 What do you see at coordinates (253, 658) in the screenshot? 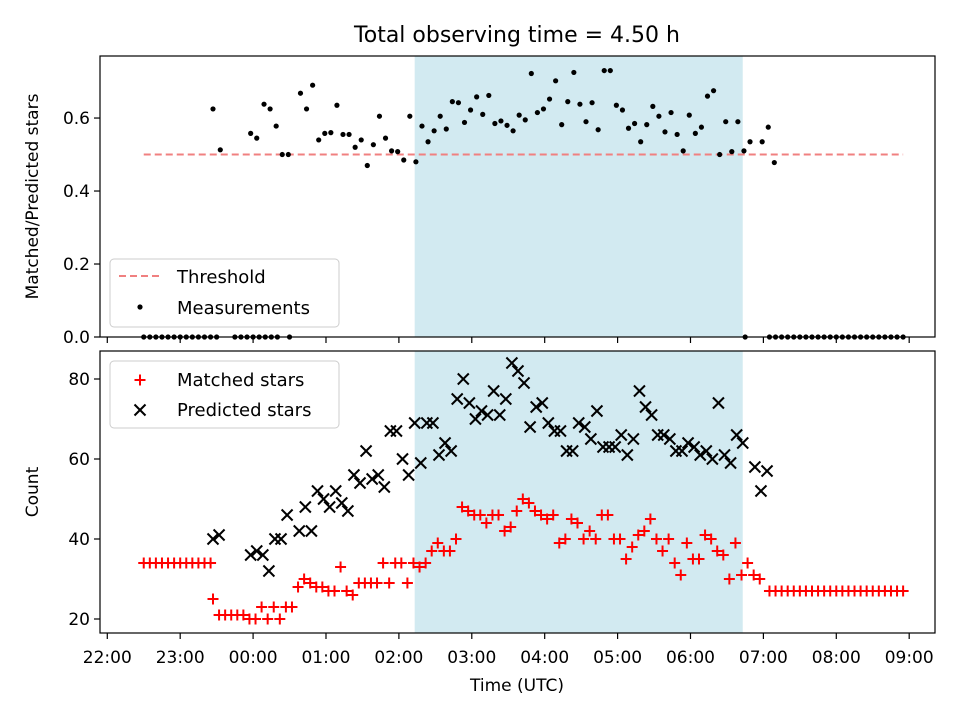
I see `x-tick-label: 00:00` at bounding box center [253, 658].